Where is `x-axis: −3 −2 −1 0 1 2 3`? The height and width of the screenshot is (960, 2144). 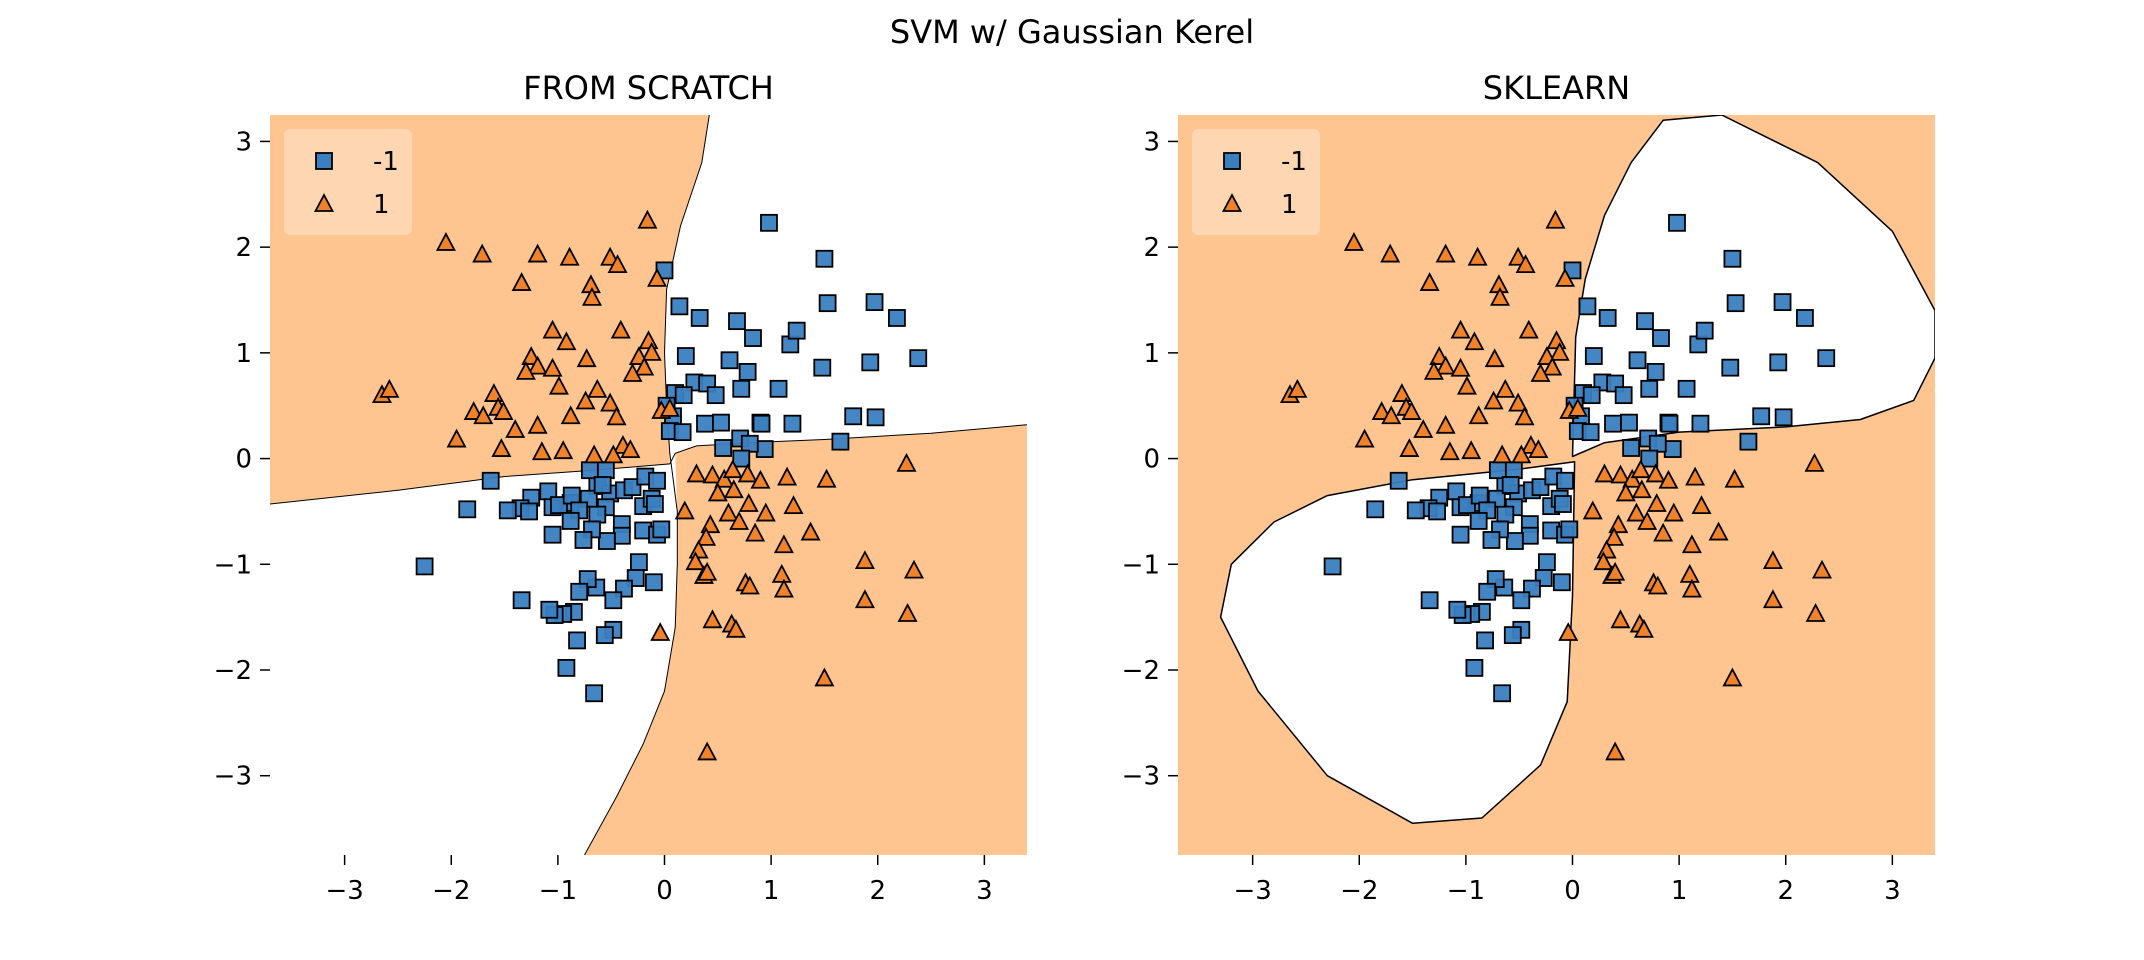 x-axis: −3 −2 −1 0 1 2 3 is located at coordinates (659, 880).